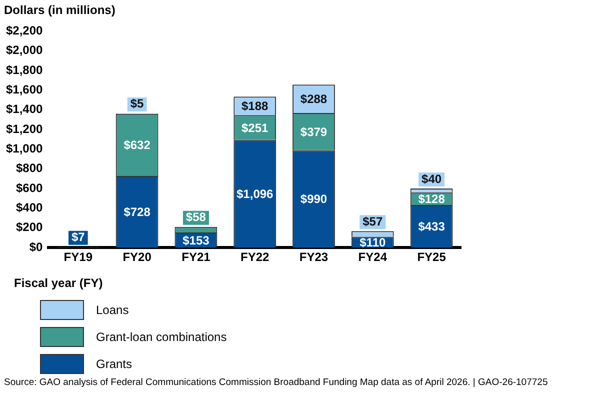  What do you see at coordinates (25, 69) in the screenshot?
I see `y-tick-label: $1,800` at bounding box center [25, 69].